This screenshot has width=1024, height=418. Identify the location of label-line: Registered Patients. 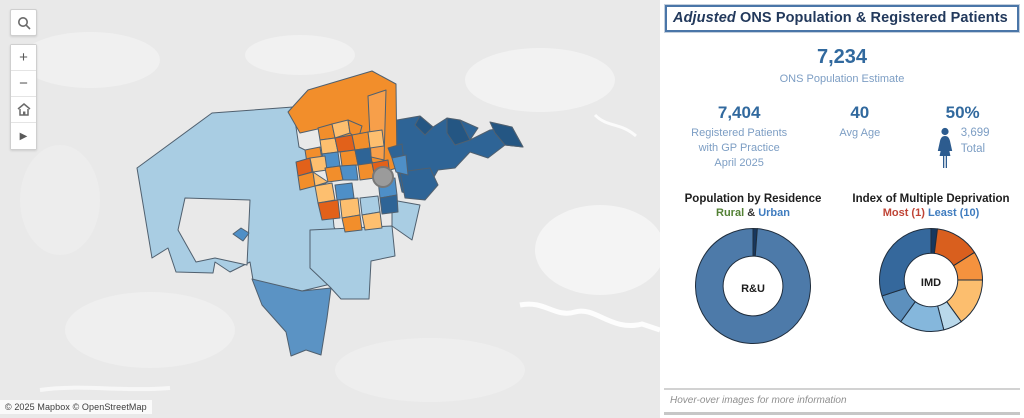
(739, 133).